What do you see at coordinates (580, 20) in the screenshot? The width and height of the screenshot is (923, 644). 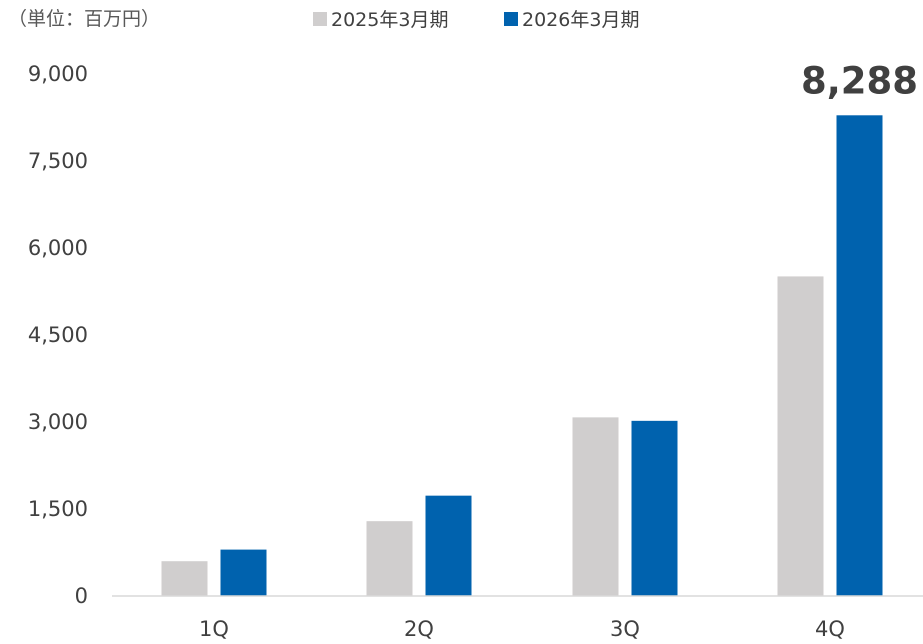 I see `legend-label-2026: 2026年3月期` at bounding box center [580, 20].